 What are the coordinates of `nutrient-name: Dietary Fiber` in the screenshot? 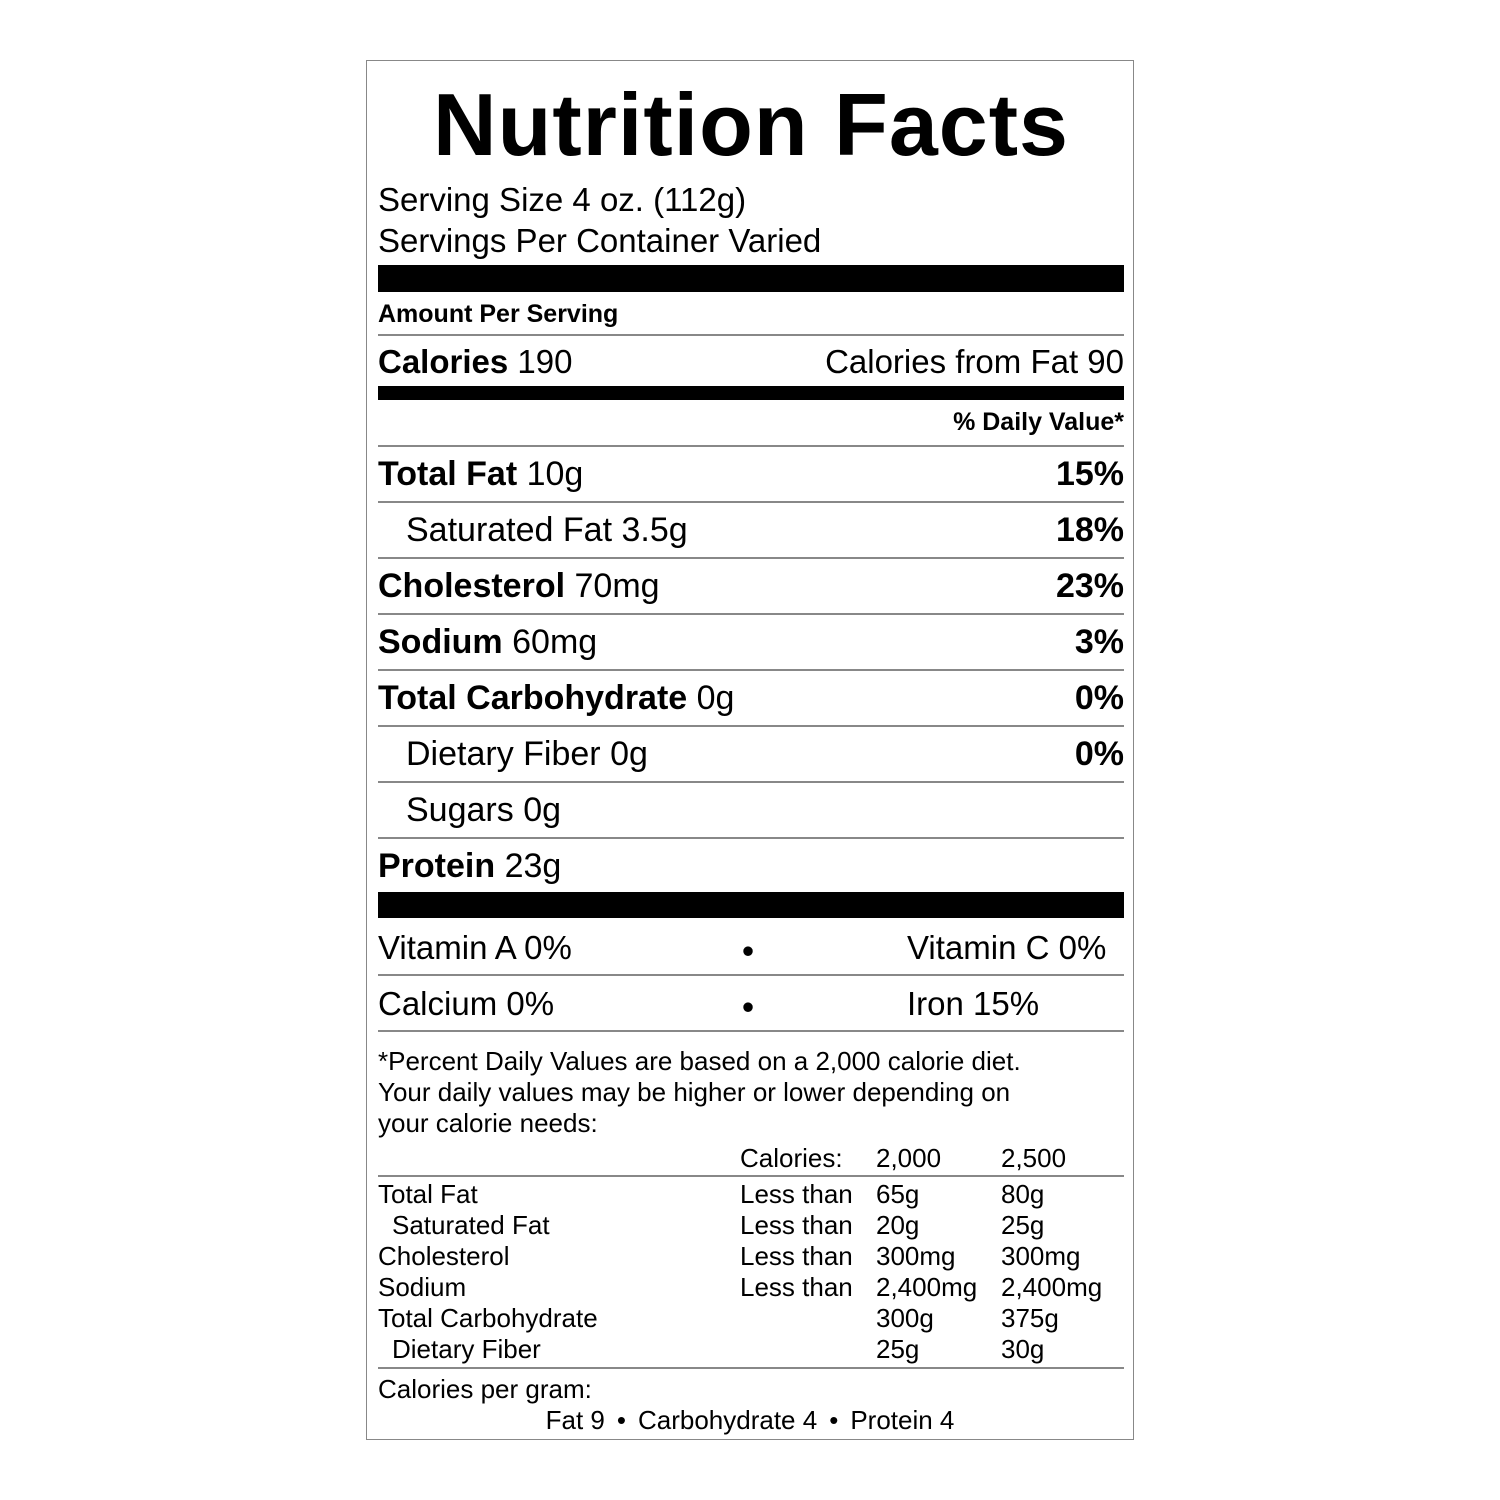 It's located at (503, 754).